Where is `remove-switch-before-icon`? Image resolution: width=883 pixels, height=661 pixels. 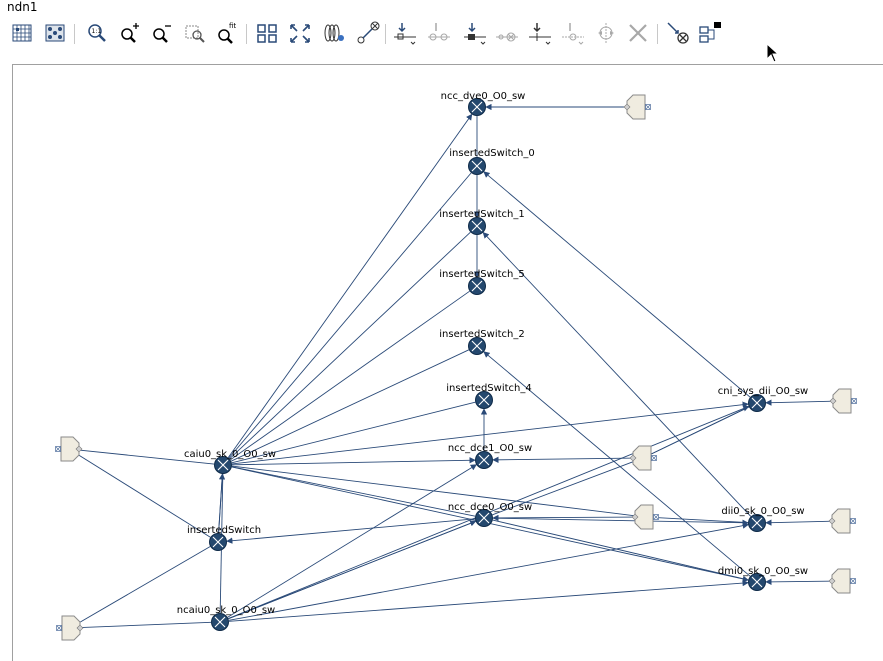
remove-switch-before-icon is located at coordinates (507, 37).